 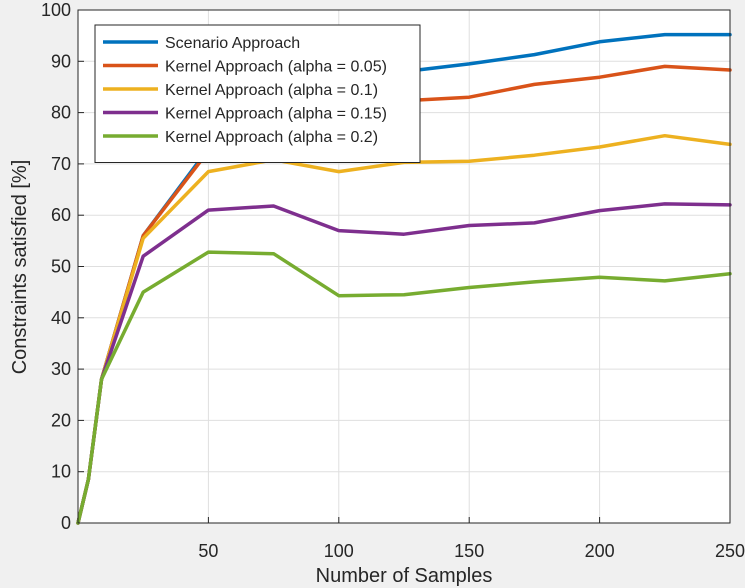 What do you see at coordinates (61, 113) in the screenshot?
I see `y-tick-label: 80` at bounding box center [61, 113].